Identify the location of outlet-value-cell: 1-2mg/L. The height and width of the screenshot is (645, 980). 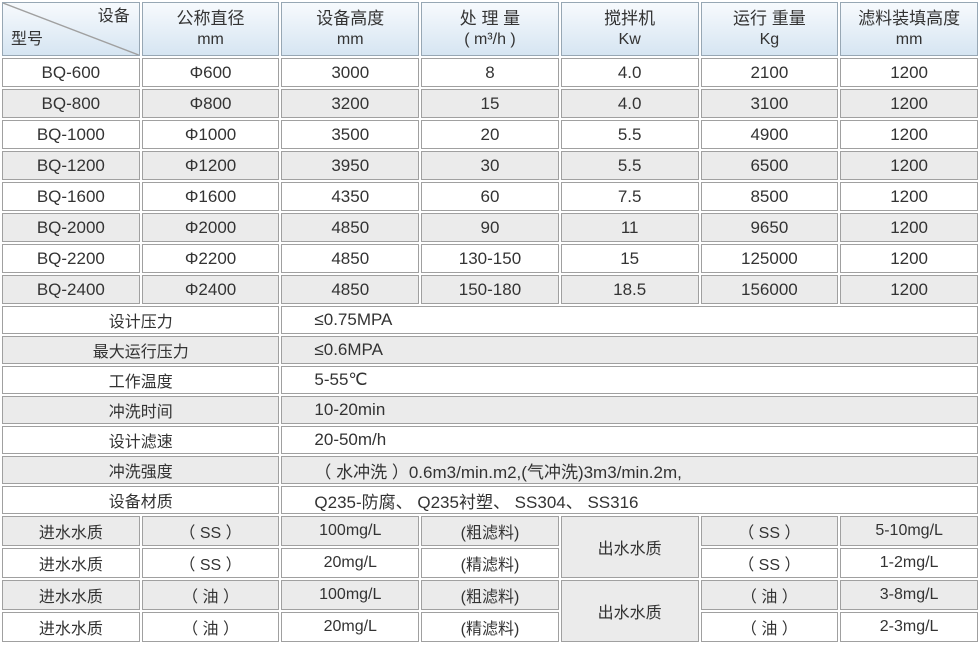
(909, 563).